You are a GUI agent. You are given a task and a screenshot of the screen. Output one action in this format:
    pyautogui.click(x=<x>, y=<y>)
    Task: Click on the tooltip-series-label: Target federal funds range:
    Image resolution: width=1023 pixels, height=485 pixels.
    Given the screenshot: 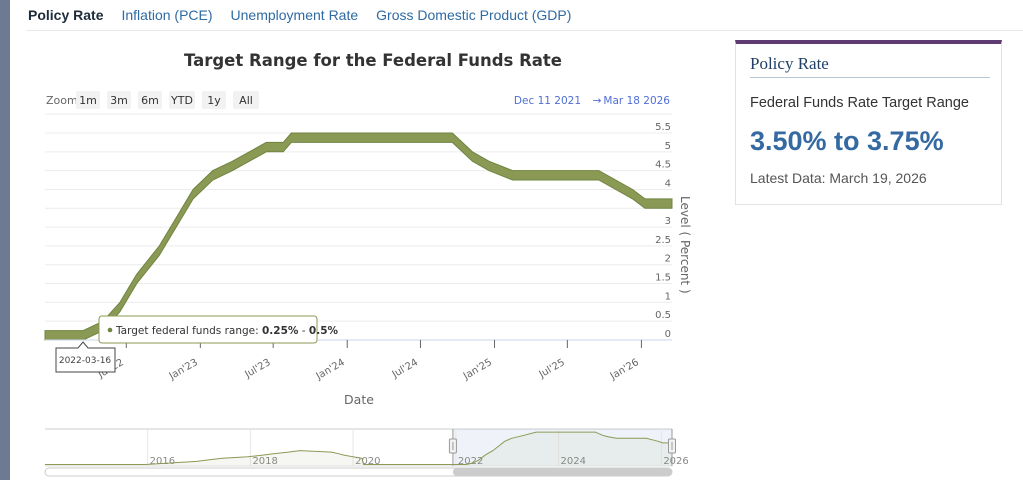 What is the action you would take?
    pyautogui.click(x=188, y=331)
    